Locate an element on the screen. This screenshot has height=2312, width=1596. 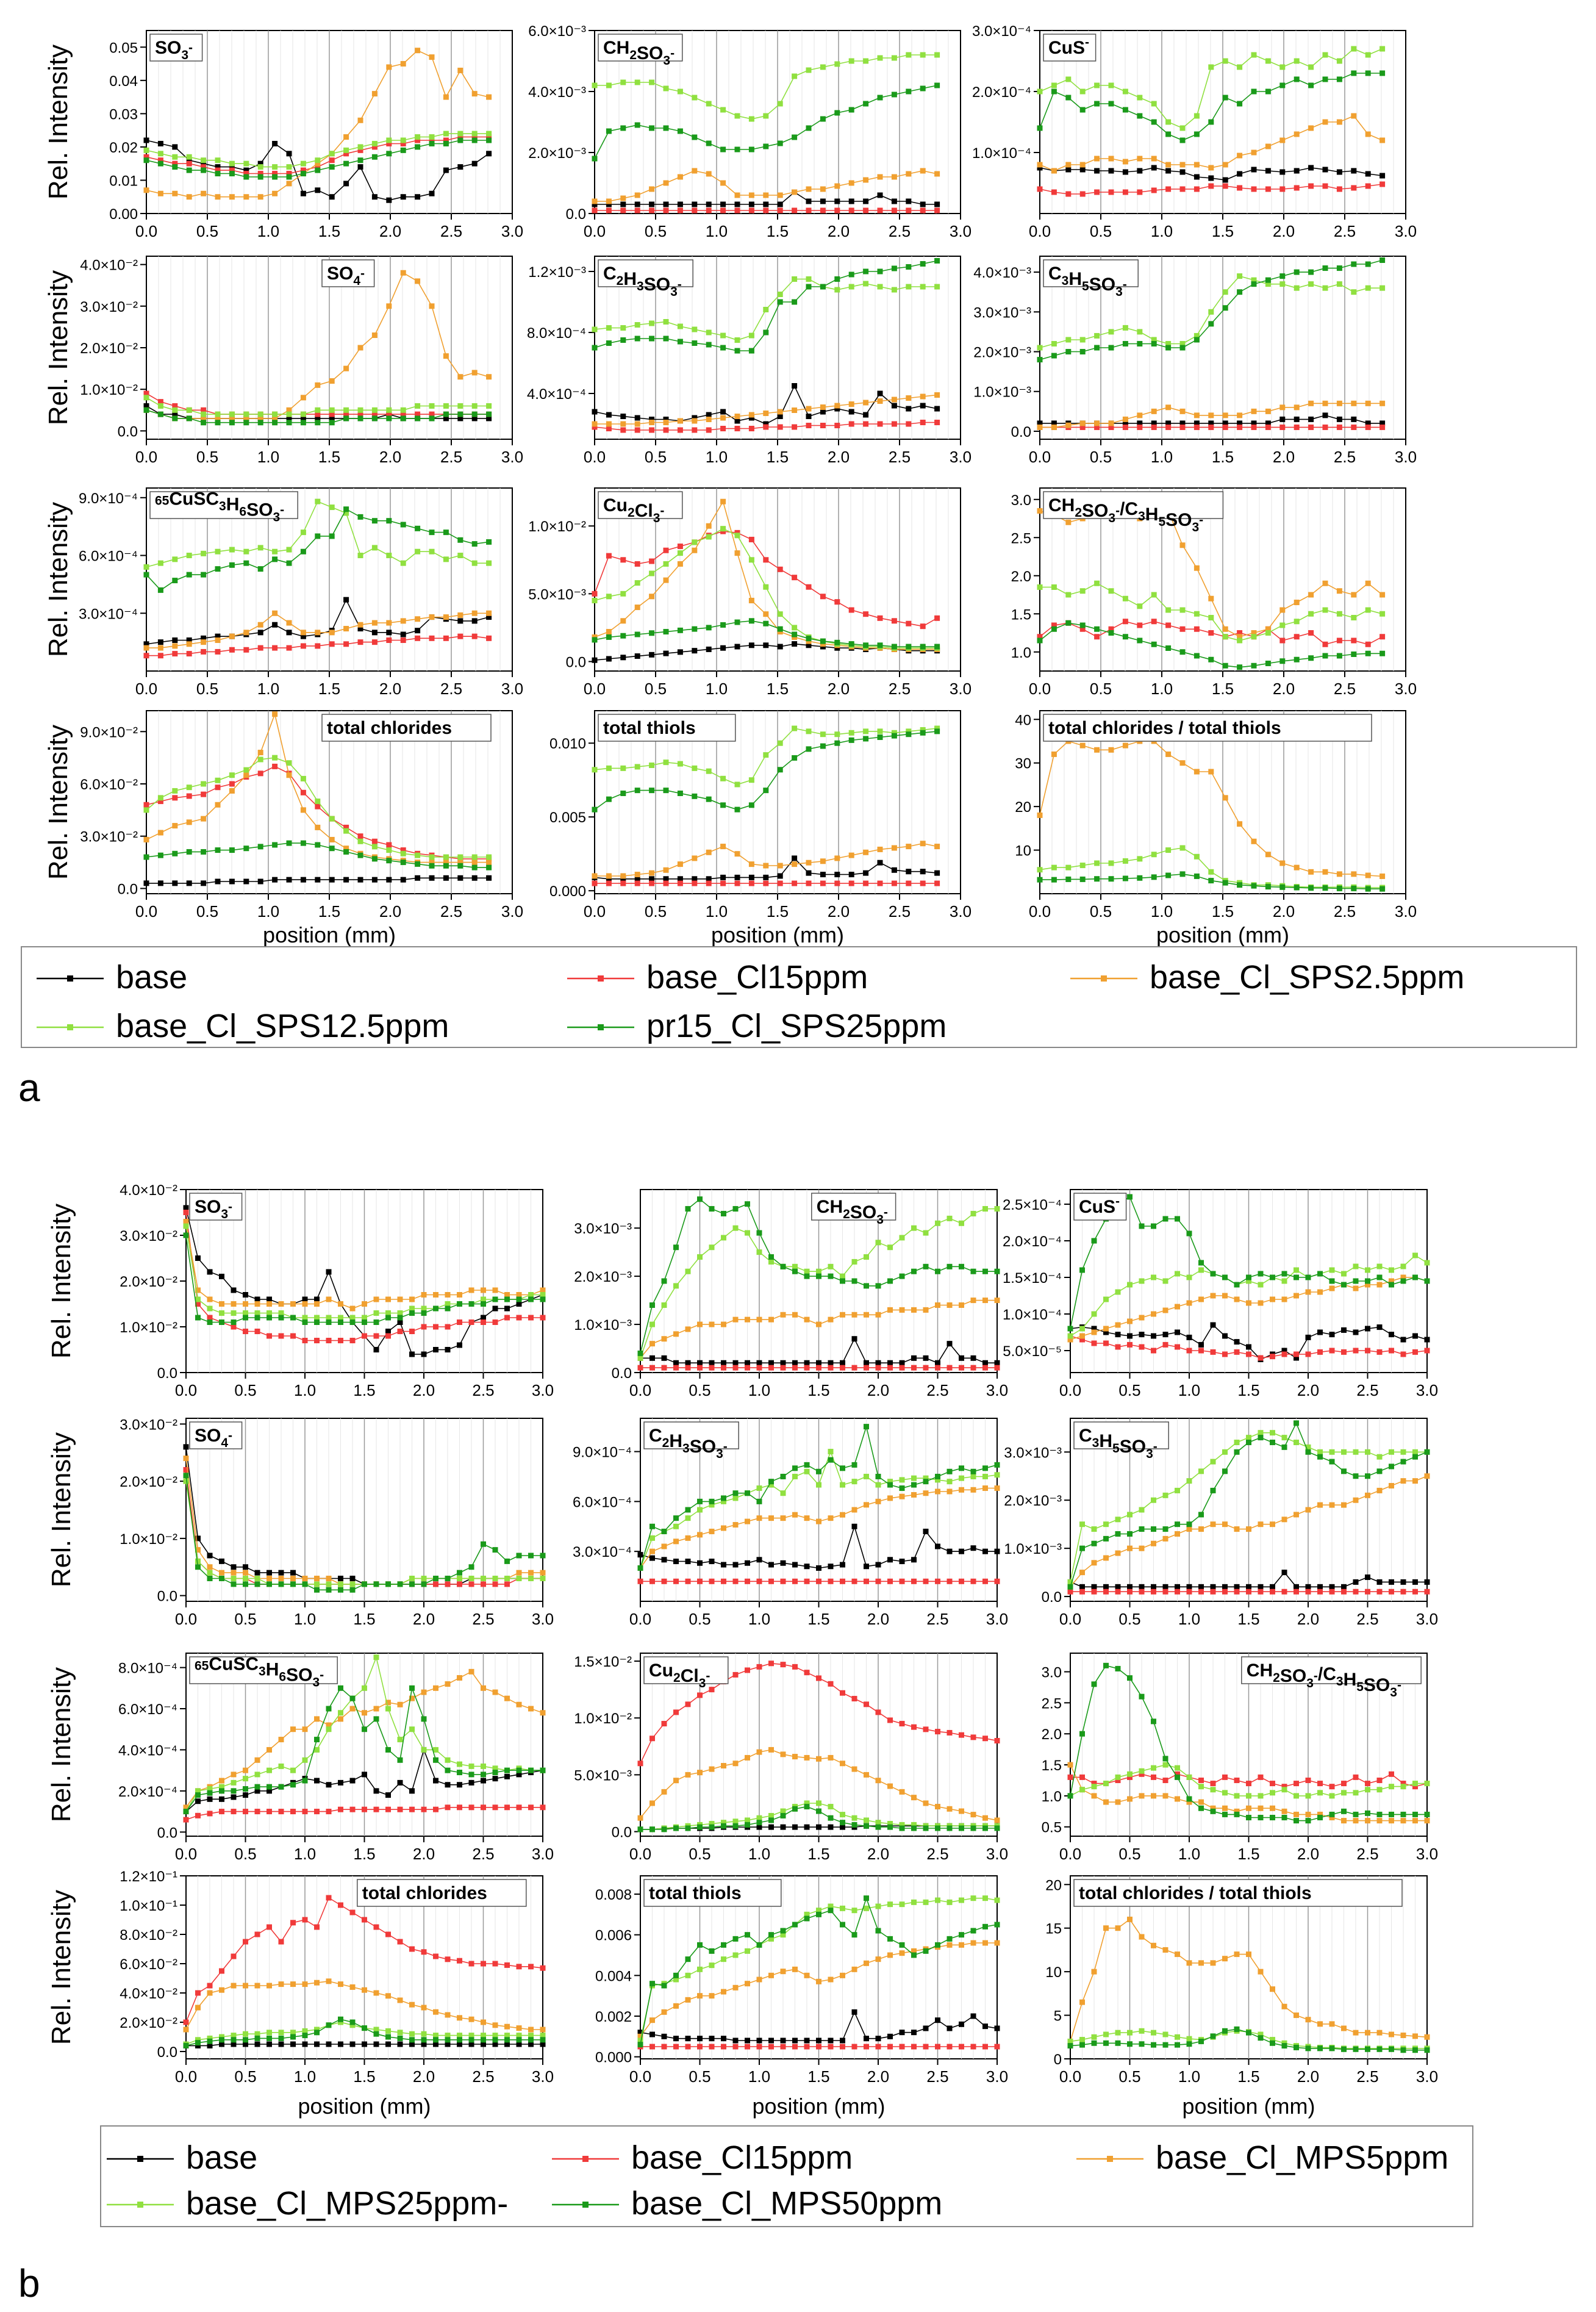
panel-a-label: a is located at coordinates (29, 1088).